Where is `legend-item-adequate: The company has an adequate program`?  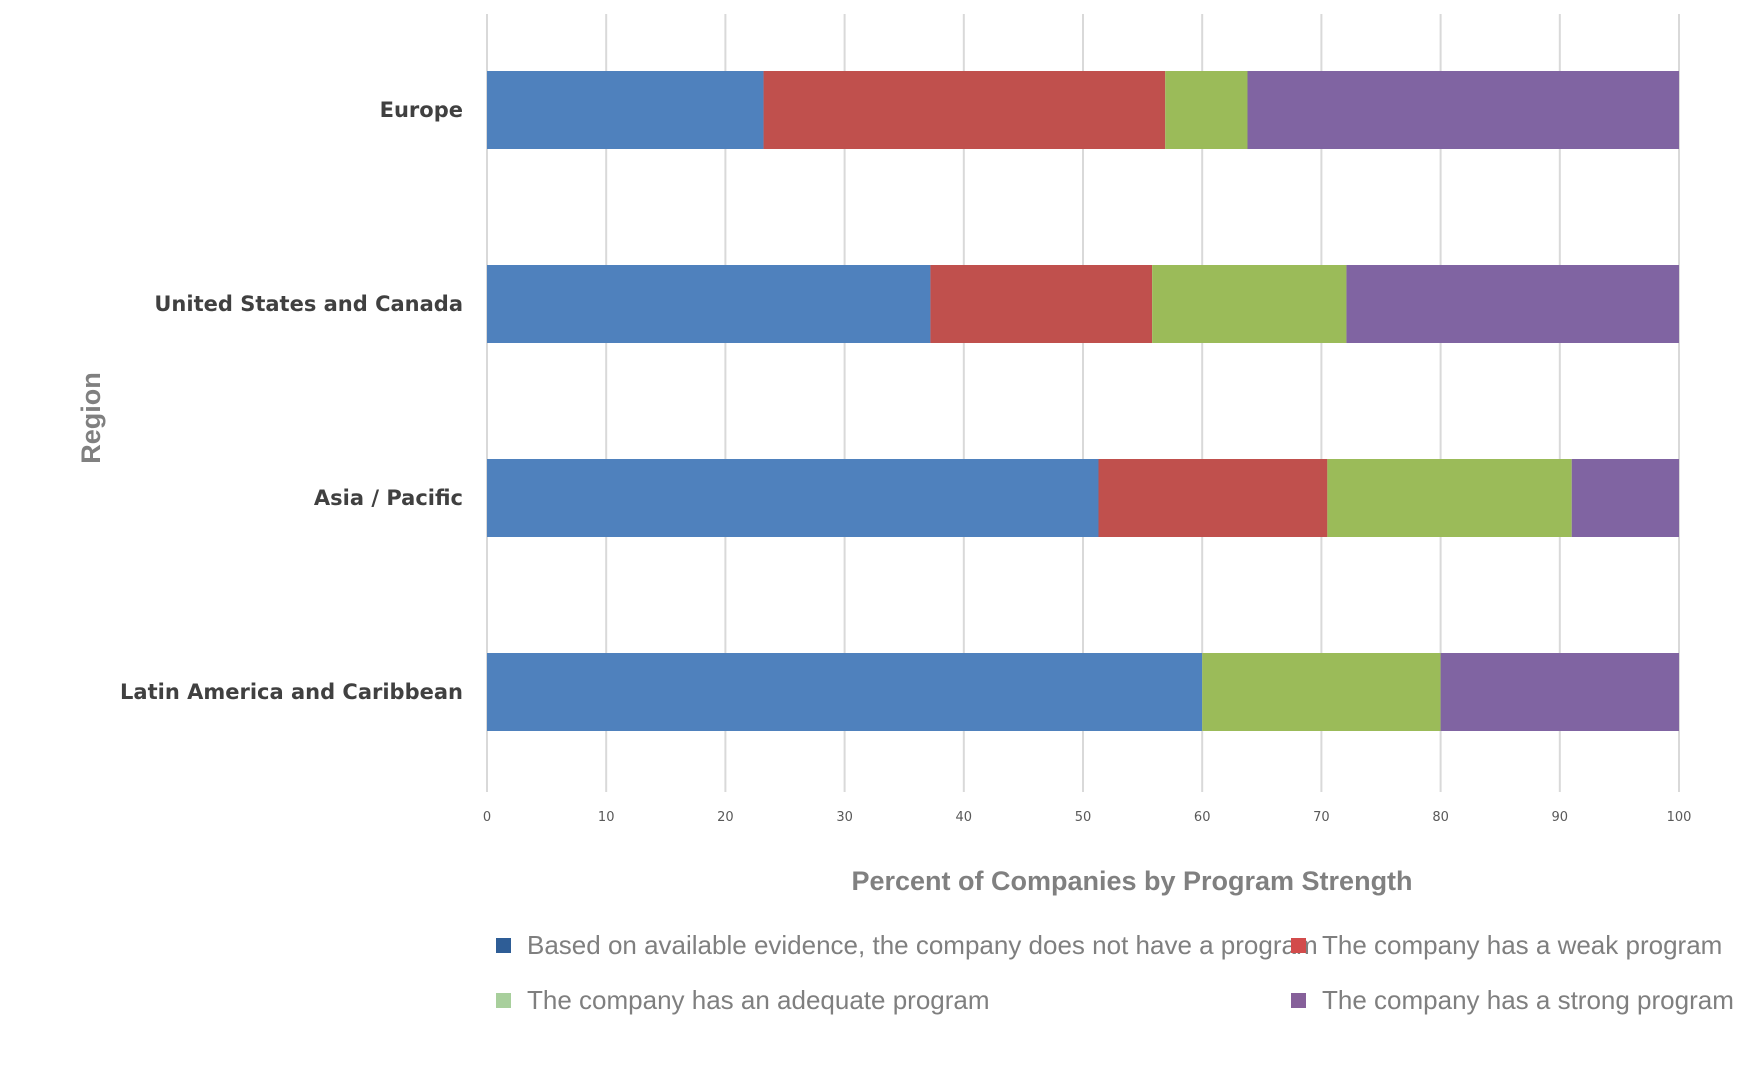
legend-item-adequate: The company has an adequate program is located at coordinates (743, 1000).